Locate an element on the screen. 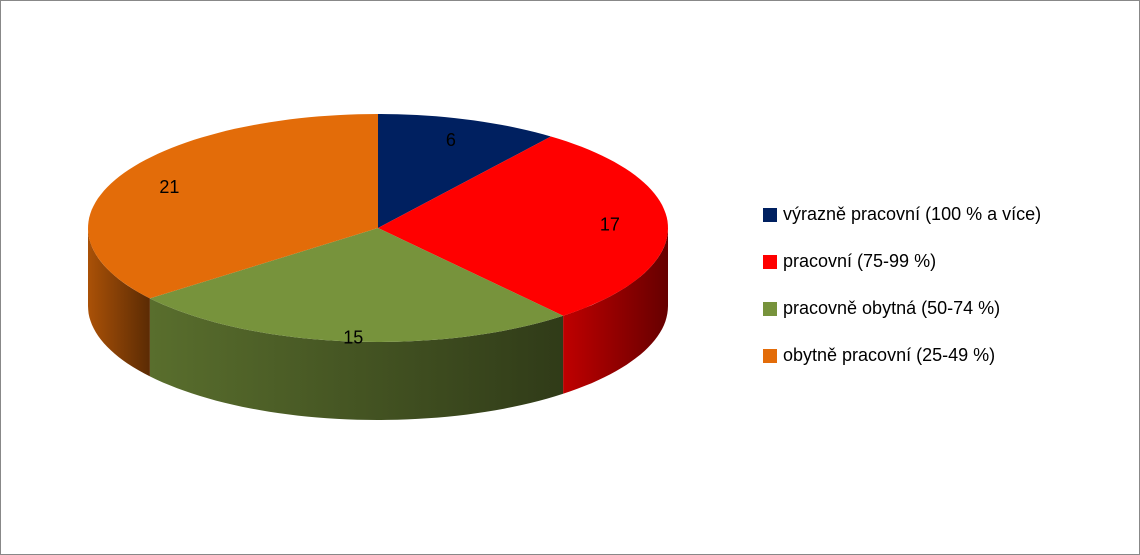 Image resolution: width=1140 pixels, height=555 pixels. legend-label: obytně pracovní (25-49 %) is located at coordinates (889, 355).